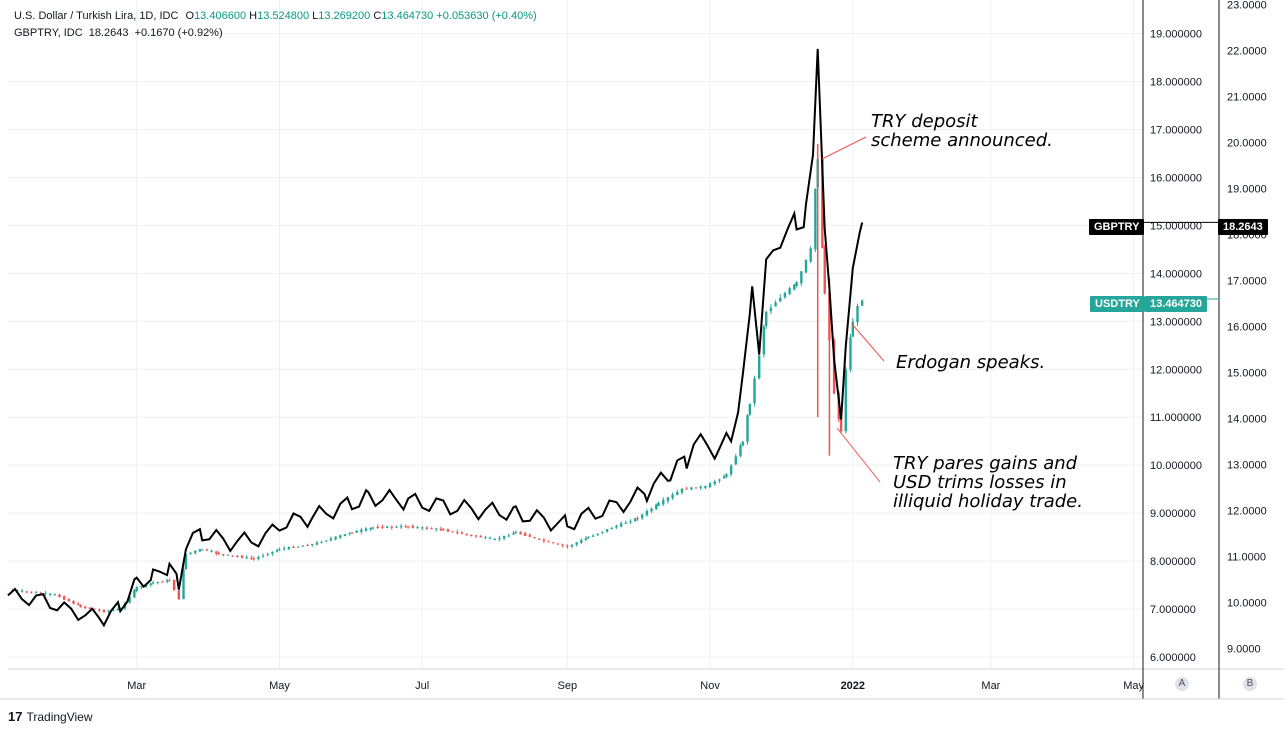 This screenshot has height=730, width=1284. I want to click on annotation-erdogan-line: Erdogan speaks., so click(971, 362).